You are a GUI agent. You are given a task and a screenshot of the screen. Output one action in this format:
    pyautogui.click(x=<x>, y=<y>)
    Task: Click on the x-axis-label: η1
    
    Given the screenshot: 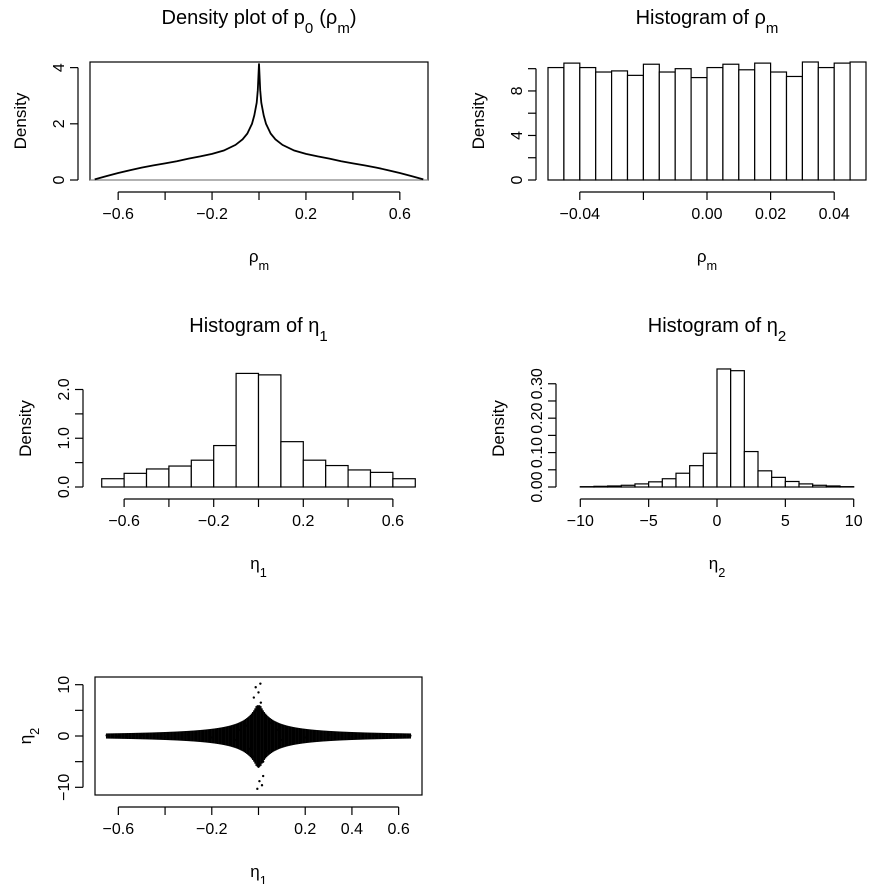 What is the action you would take?
    pyautogui.click(x=258, y=873)
    